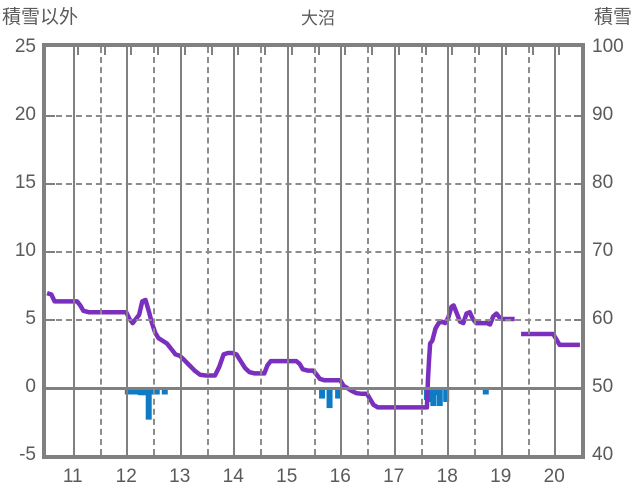  Describe the element at coordinates (603, 386) in the screenshot. I see `y-axis-right-tick-label: 50` at that location.